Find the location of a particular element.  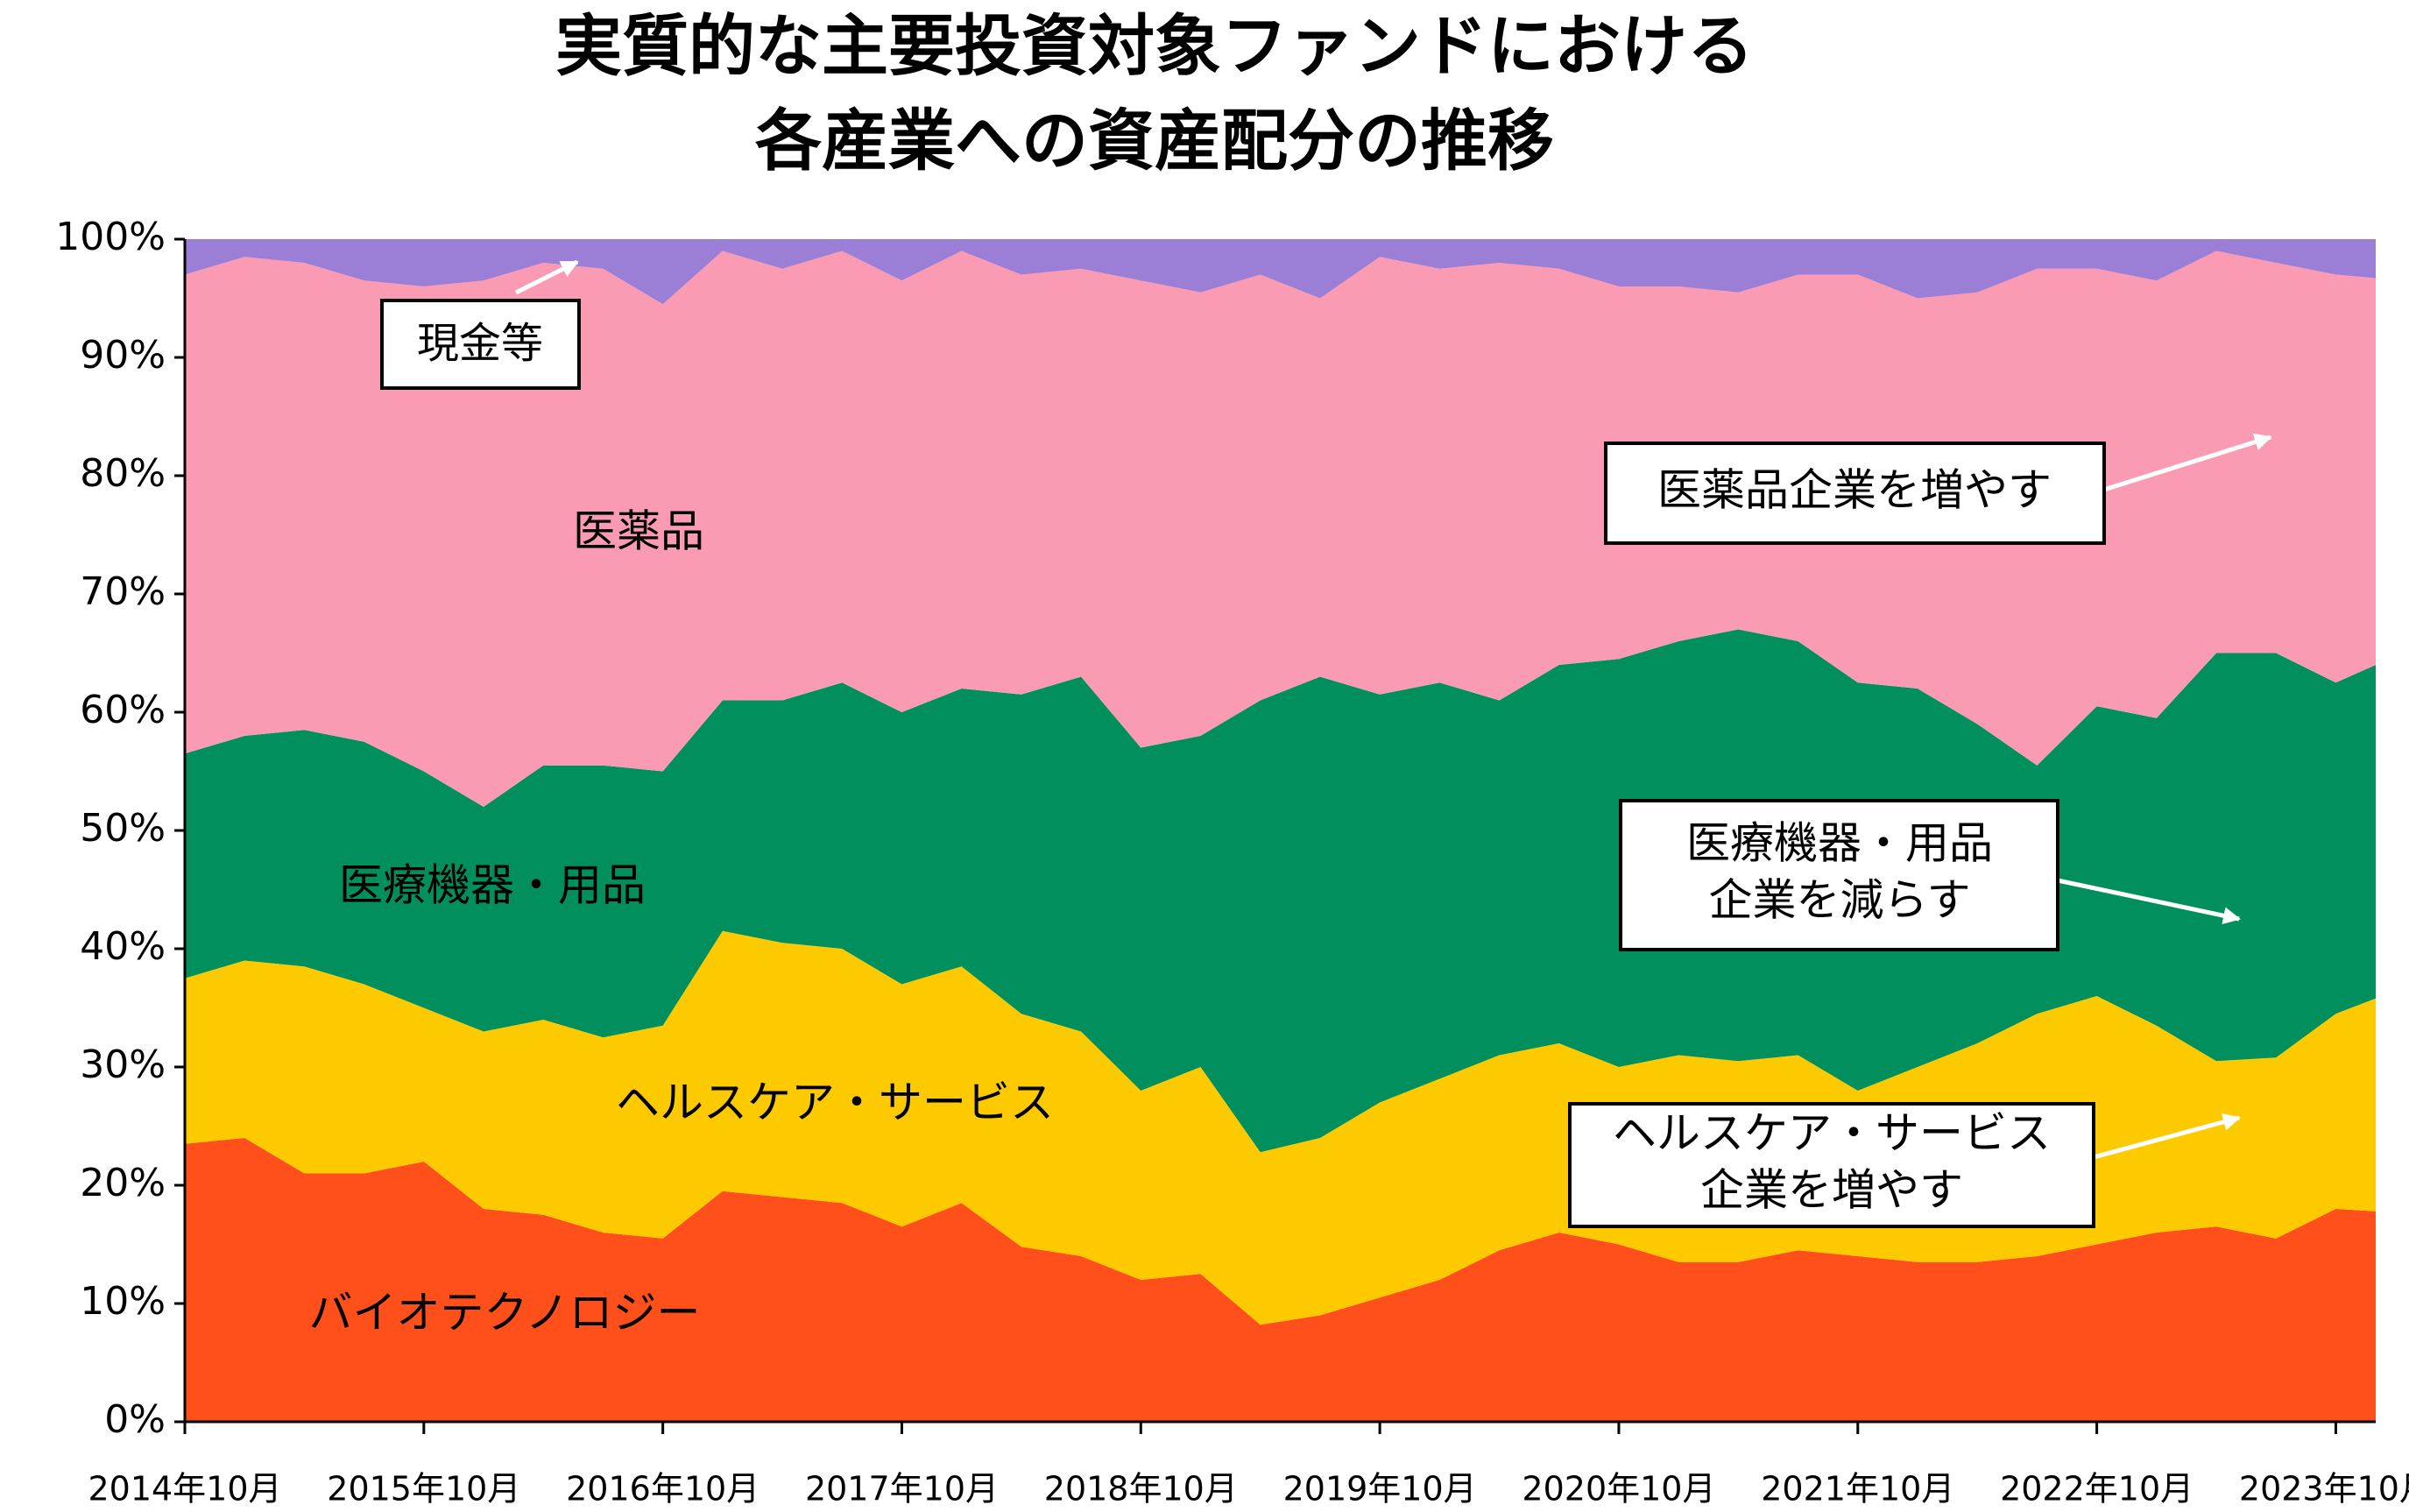

x-tick-label: 2017年10月 is located at coordinates (902, 1489).